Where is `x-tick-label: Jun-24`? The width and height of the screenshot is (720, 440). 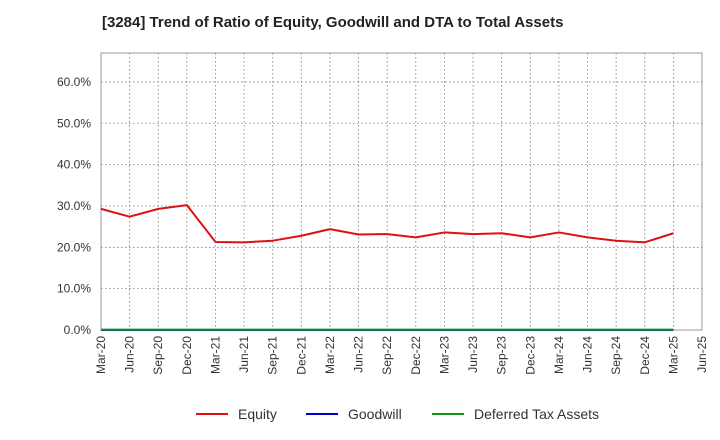 x-tick-label: Jun-24 is located at coordinates (588, 354).